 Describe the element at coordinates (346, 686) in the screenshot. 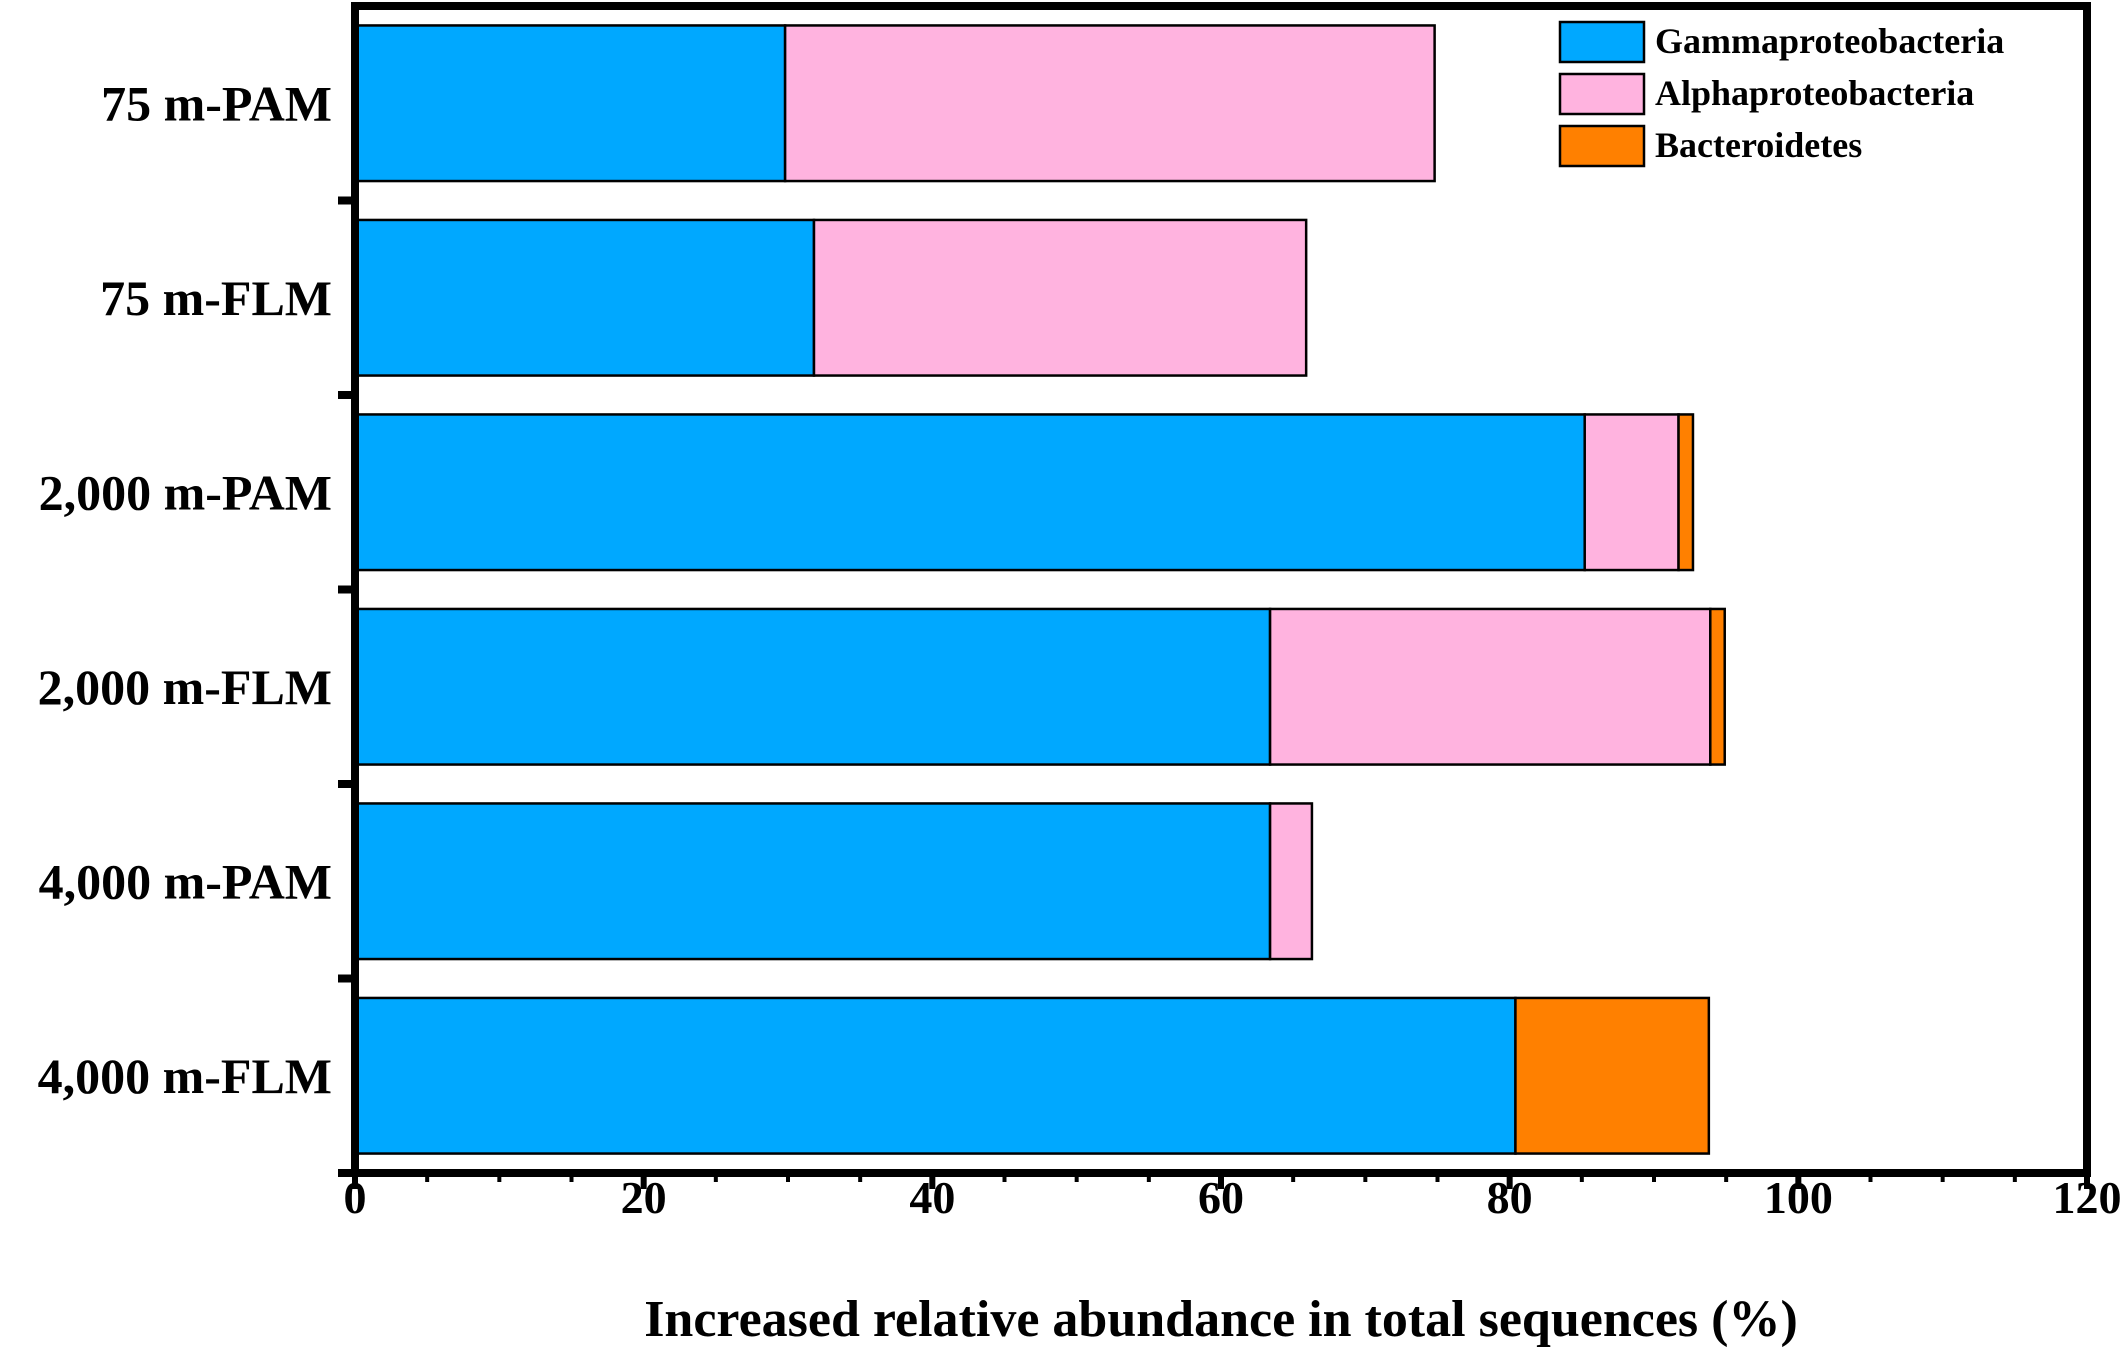

I see `y-axis-ticks` at that location.